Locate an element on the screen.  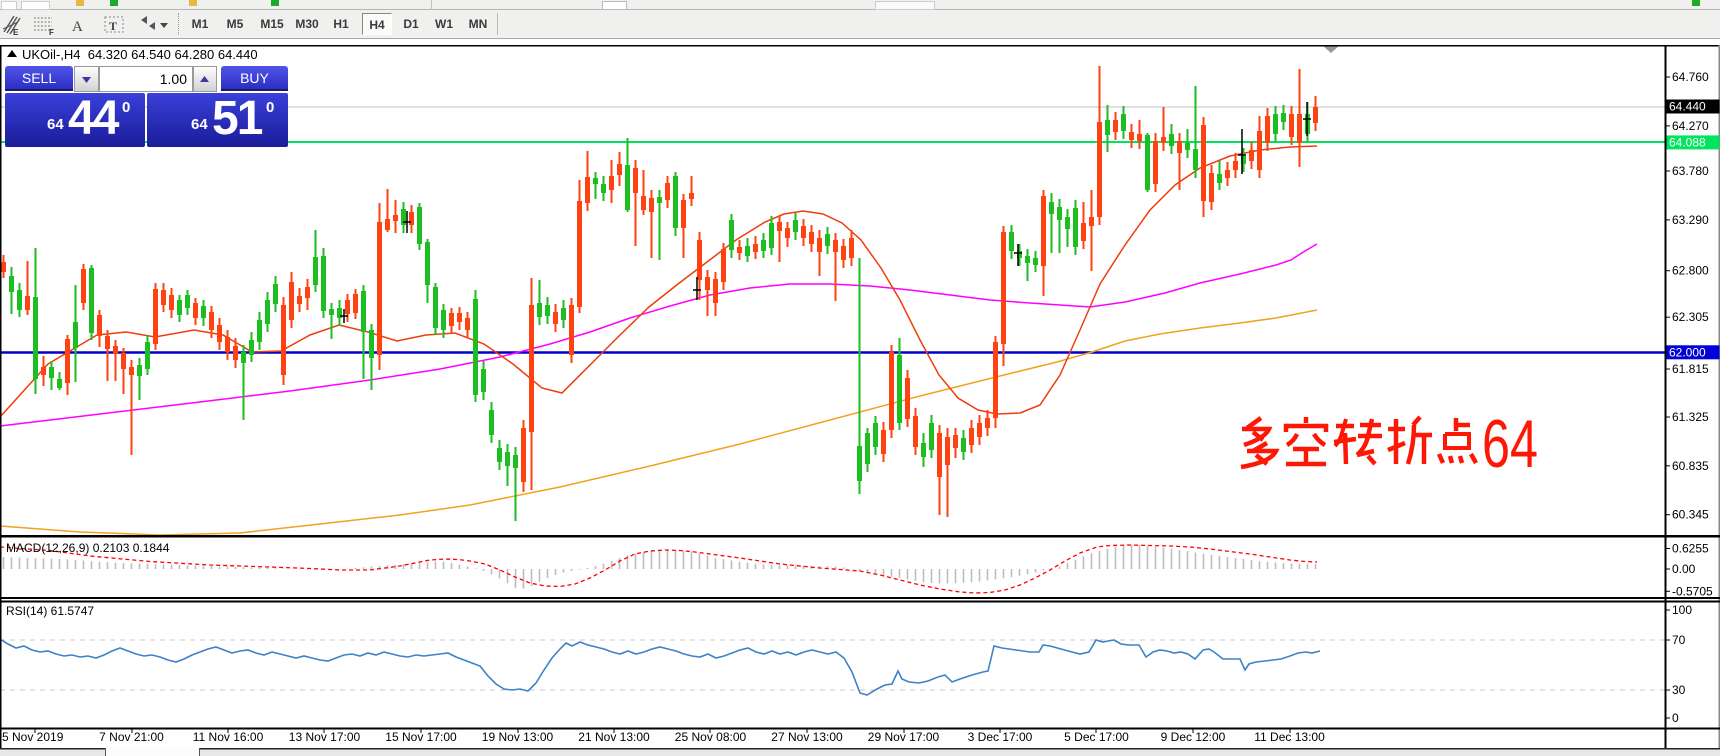
svg-text: 30 is located at coordinates (1679, 690).